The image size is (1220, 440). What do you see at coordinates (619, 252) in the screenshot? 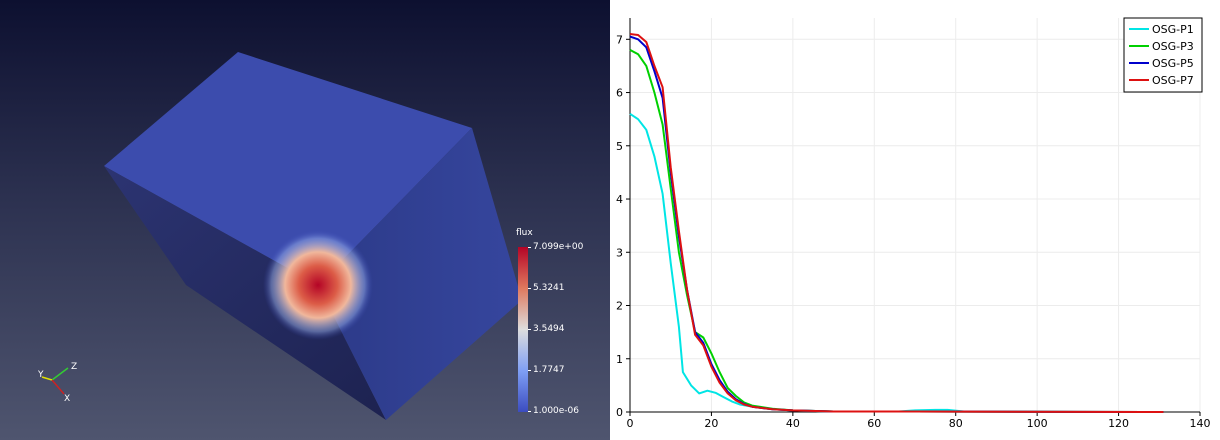
I see `y-tick-label: 3` at bounding box center [619, 252].